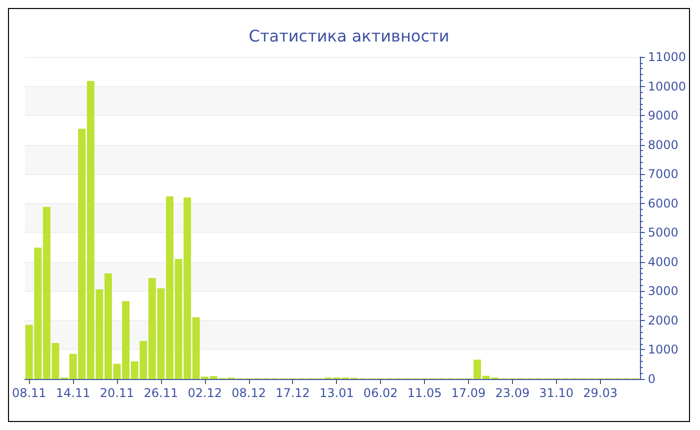 The image size is (700, 430). What do you see at coordinates (663, 291) in the screenshot?
I see `y-tick-label: 3000` at bounding box center [663, 291].